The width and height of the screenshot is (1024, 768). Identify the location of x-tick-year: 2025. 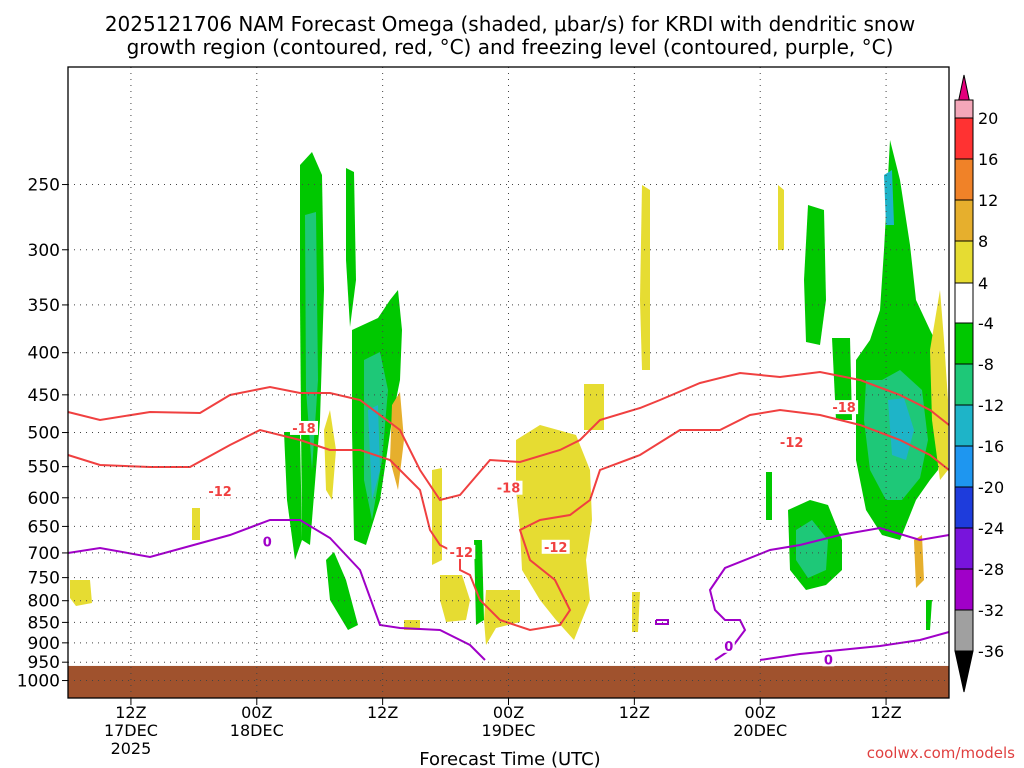
(131, 748).